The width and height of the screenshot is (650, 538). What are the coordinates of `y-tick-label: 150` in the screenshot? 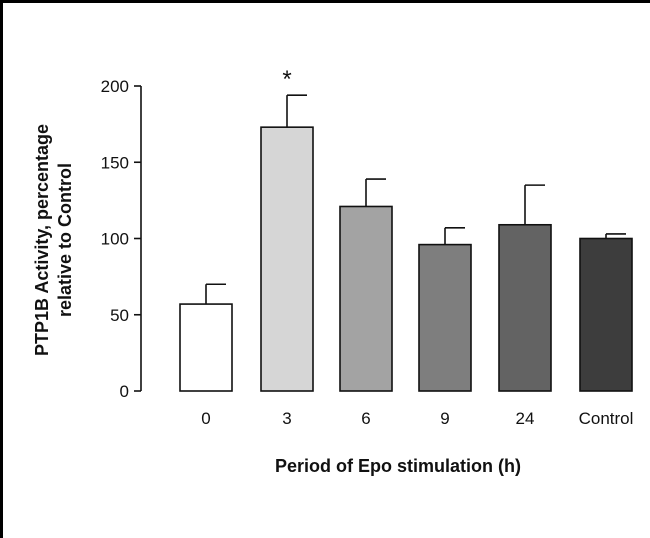 It's located at (115, 162).